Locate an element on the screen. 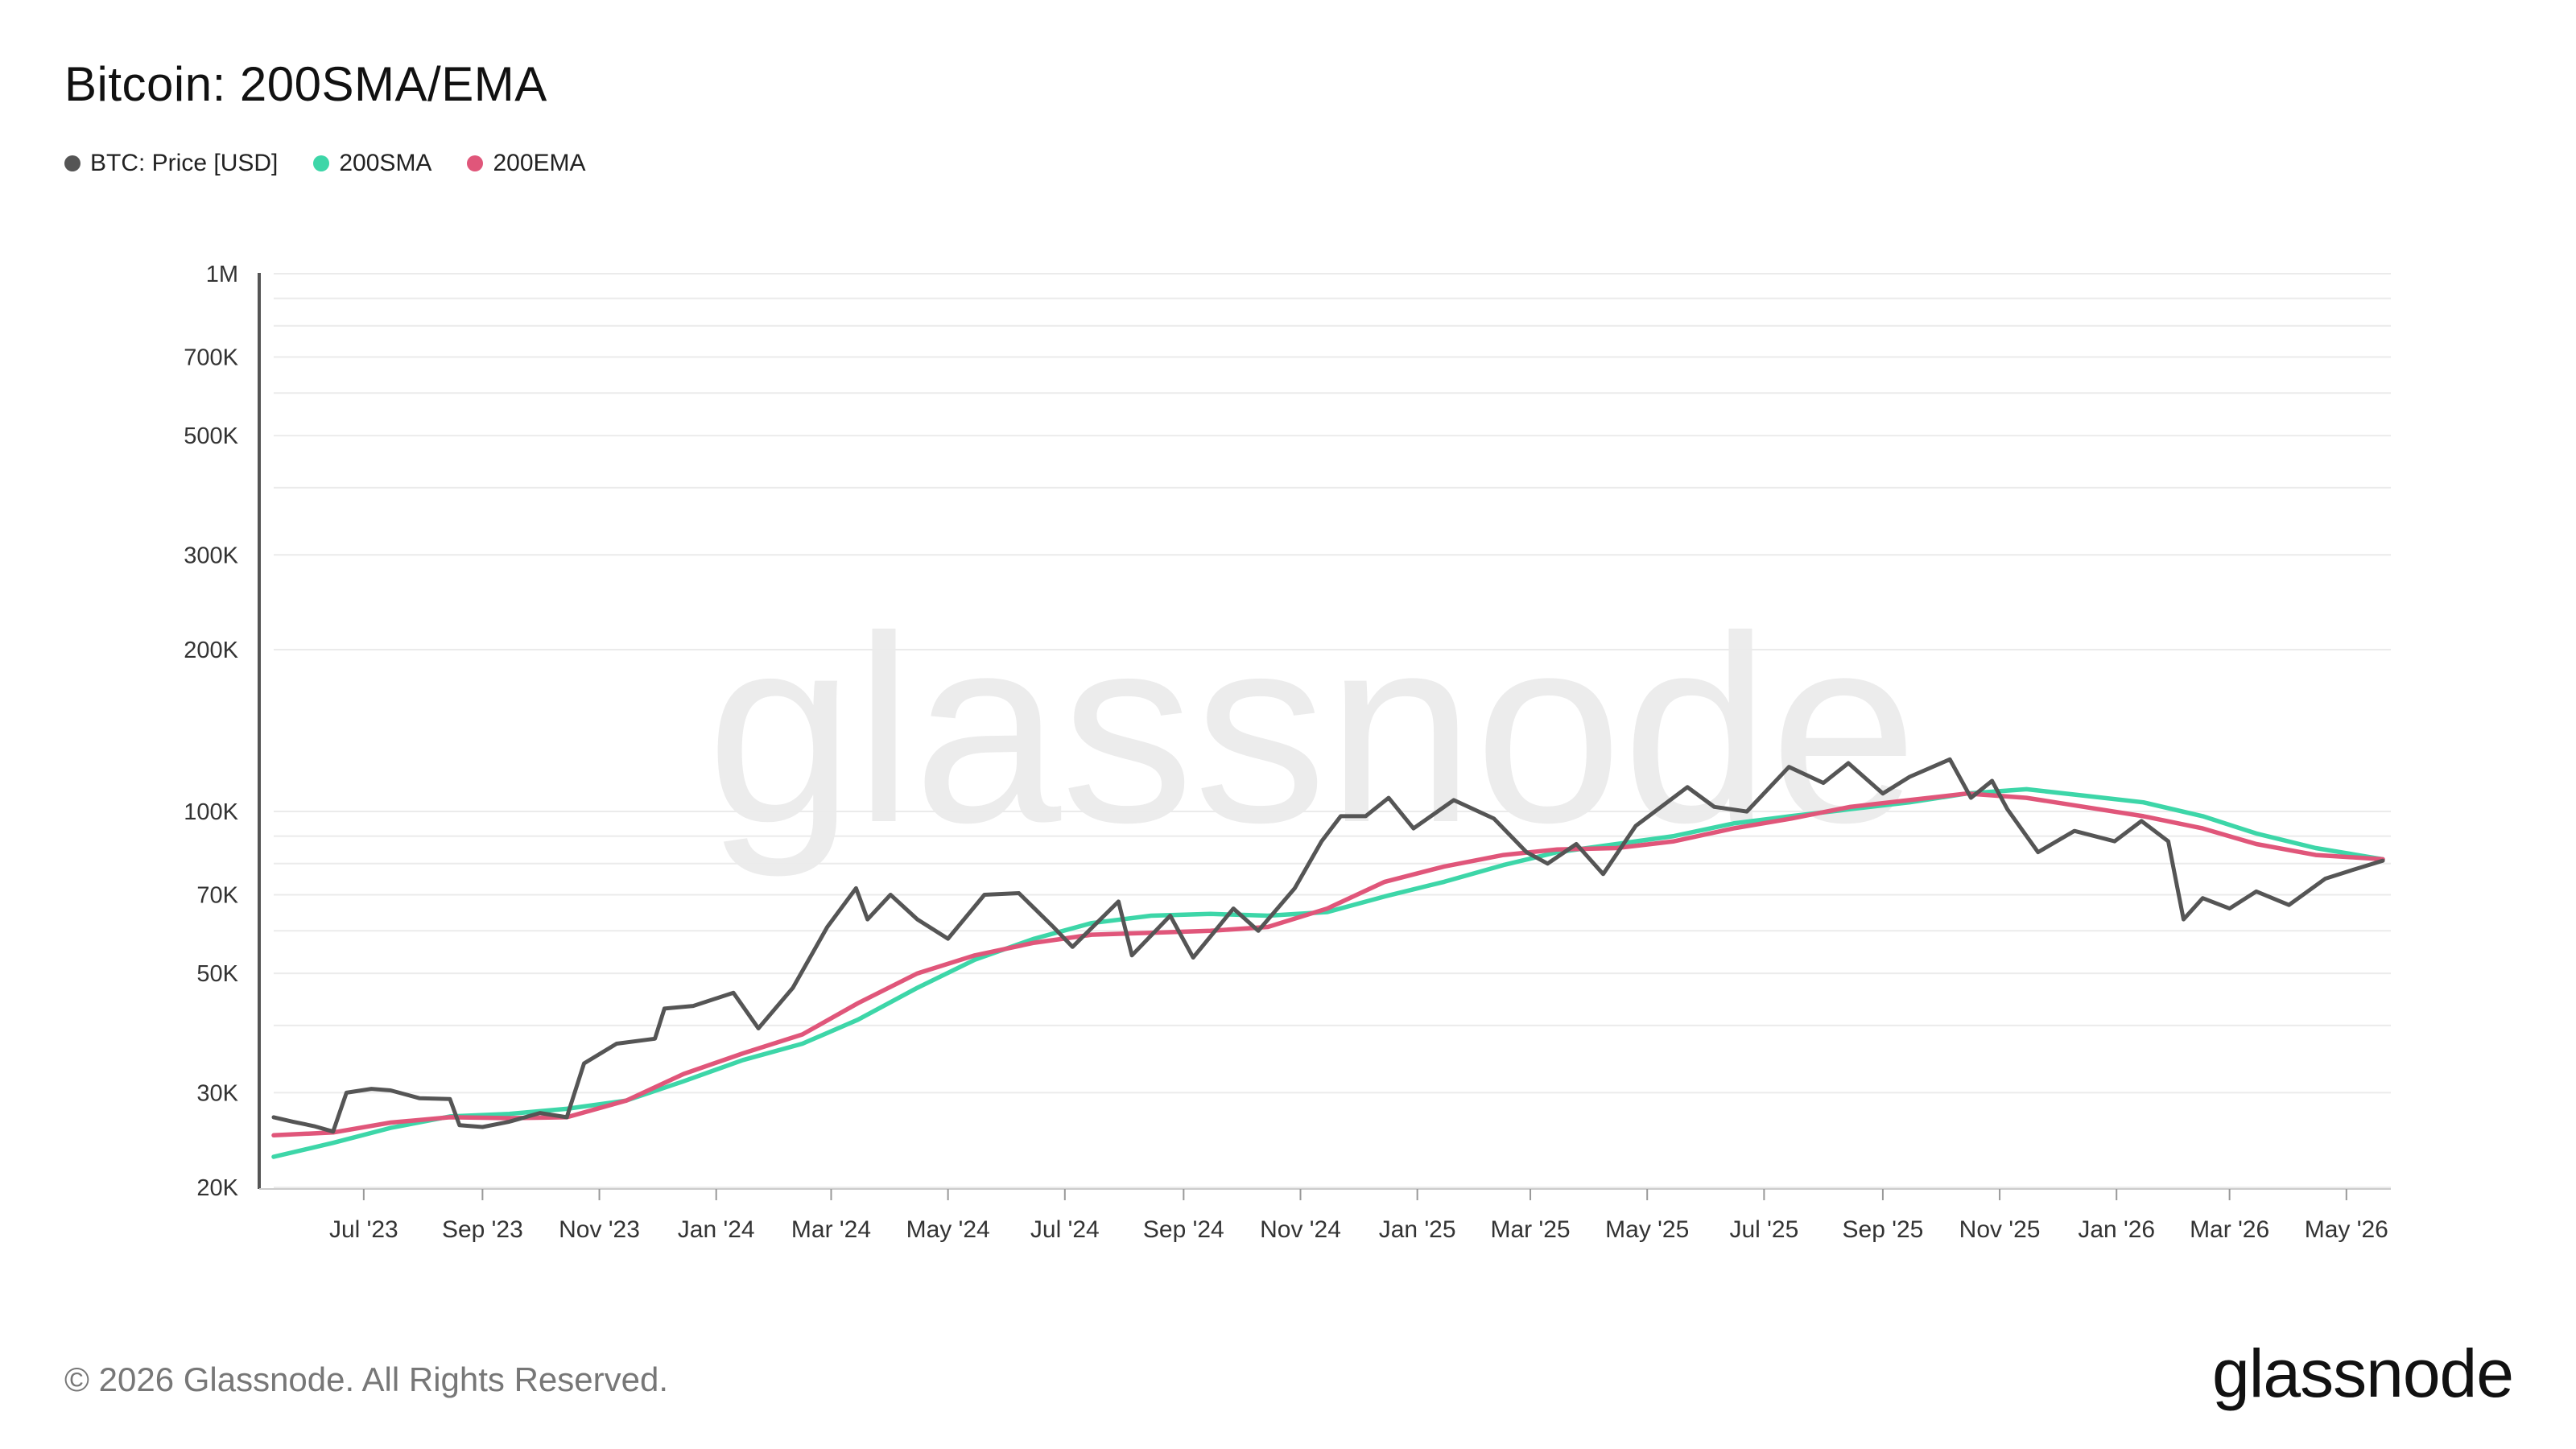 The image size is (2576, 1449). legend-item-sma: 200SMA is located at coordinates (372, 163).